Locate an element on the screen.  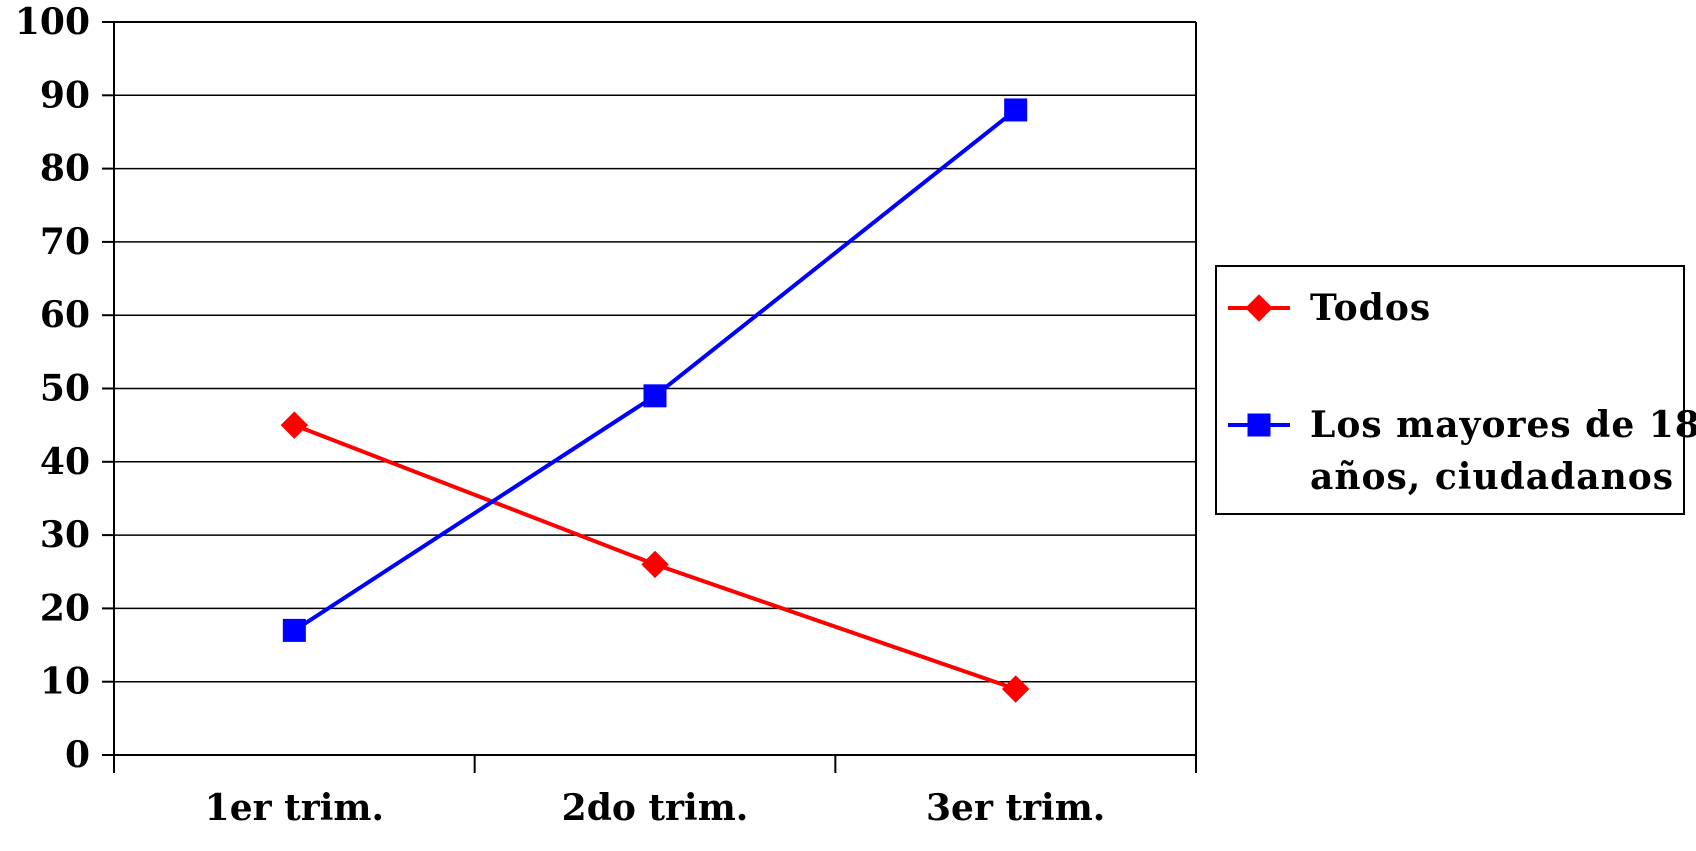
x-tick-label: 1er trim. is located at coordinates (294, 808).